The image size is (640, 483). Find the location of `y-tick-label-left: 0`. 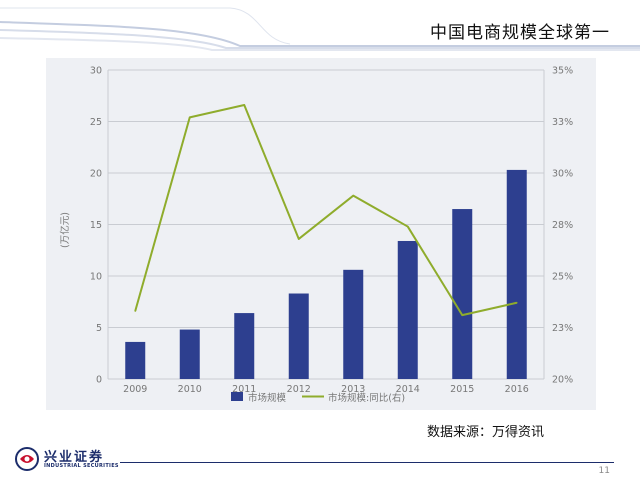

y-tick-label-left: 0 is located at coordinates (99, 380).